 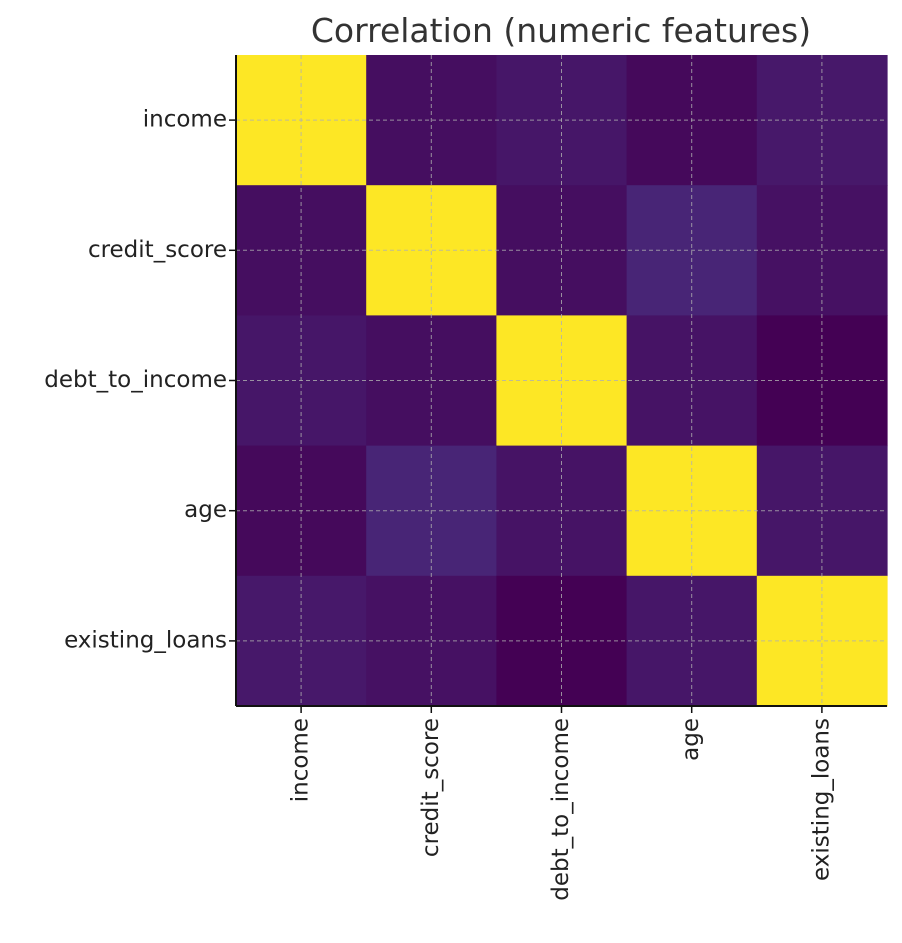 I want to click on y-tick-label-age: age, so click(x=205, y=510).